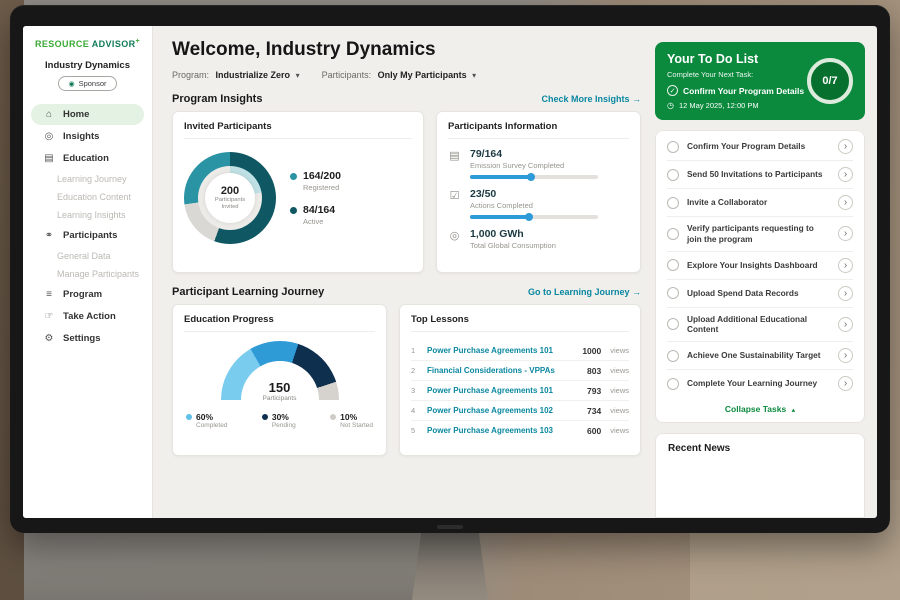  Describe the element at coordinates (491, 370) in the screenshot. I see `lesson-link: Financial Considerations - VPPAs` at that location.